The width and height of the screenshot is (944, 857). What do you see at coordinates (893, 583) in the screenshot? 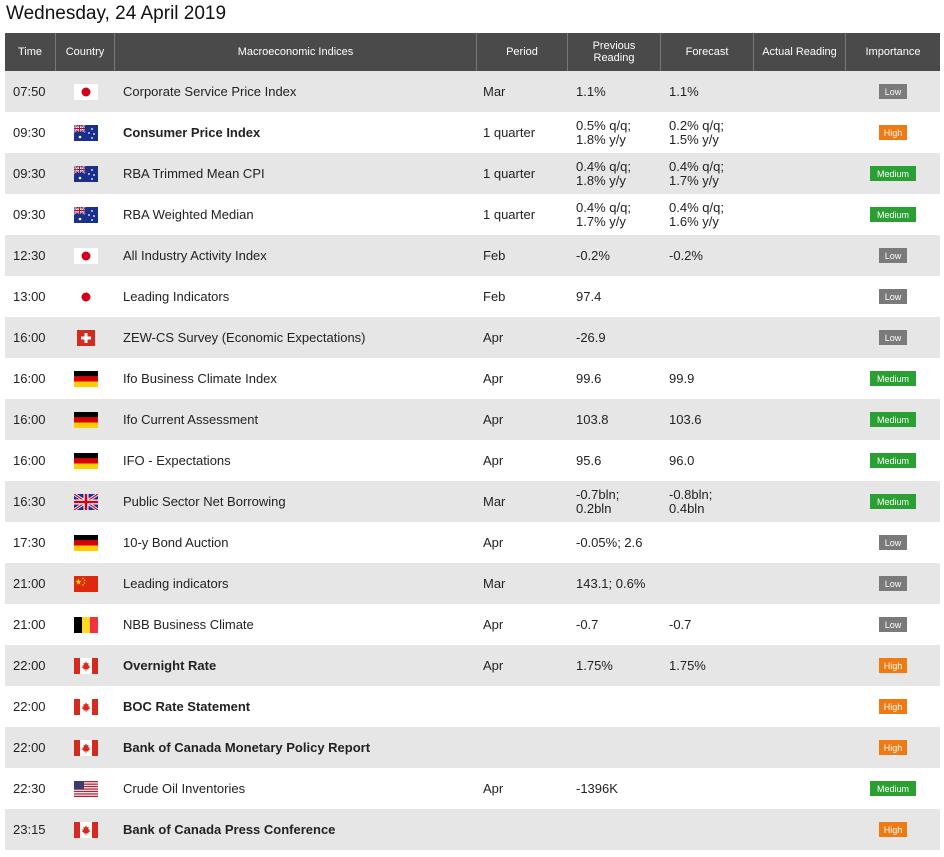
I see `importance-badge: Low` at bounding box center [893, 583].